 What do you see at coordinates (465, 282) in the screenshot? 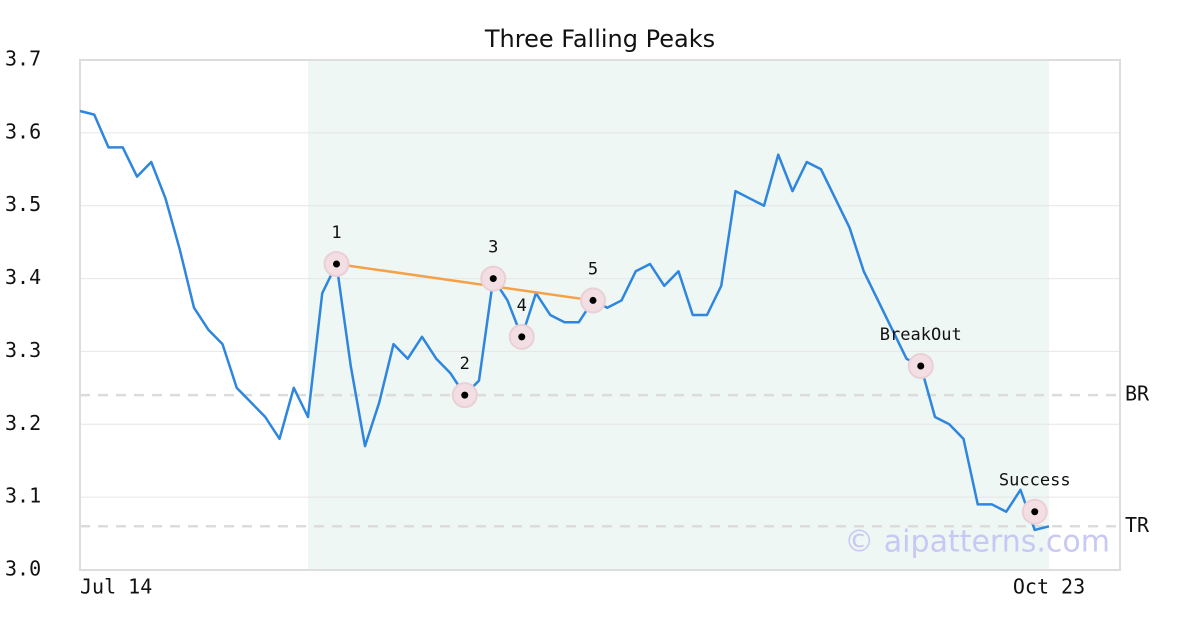
I see `trend-line` at bounding box center [465, 282].